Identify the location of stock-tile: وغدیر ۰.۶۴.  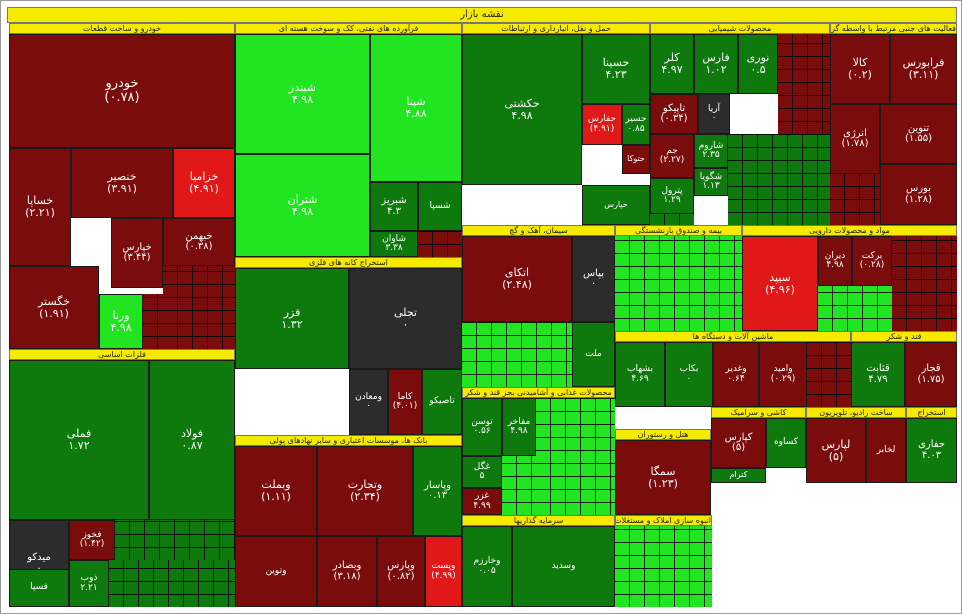
(736, 374).